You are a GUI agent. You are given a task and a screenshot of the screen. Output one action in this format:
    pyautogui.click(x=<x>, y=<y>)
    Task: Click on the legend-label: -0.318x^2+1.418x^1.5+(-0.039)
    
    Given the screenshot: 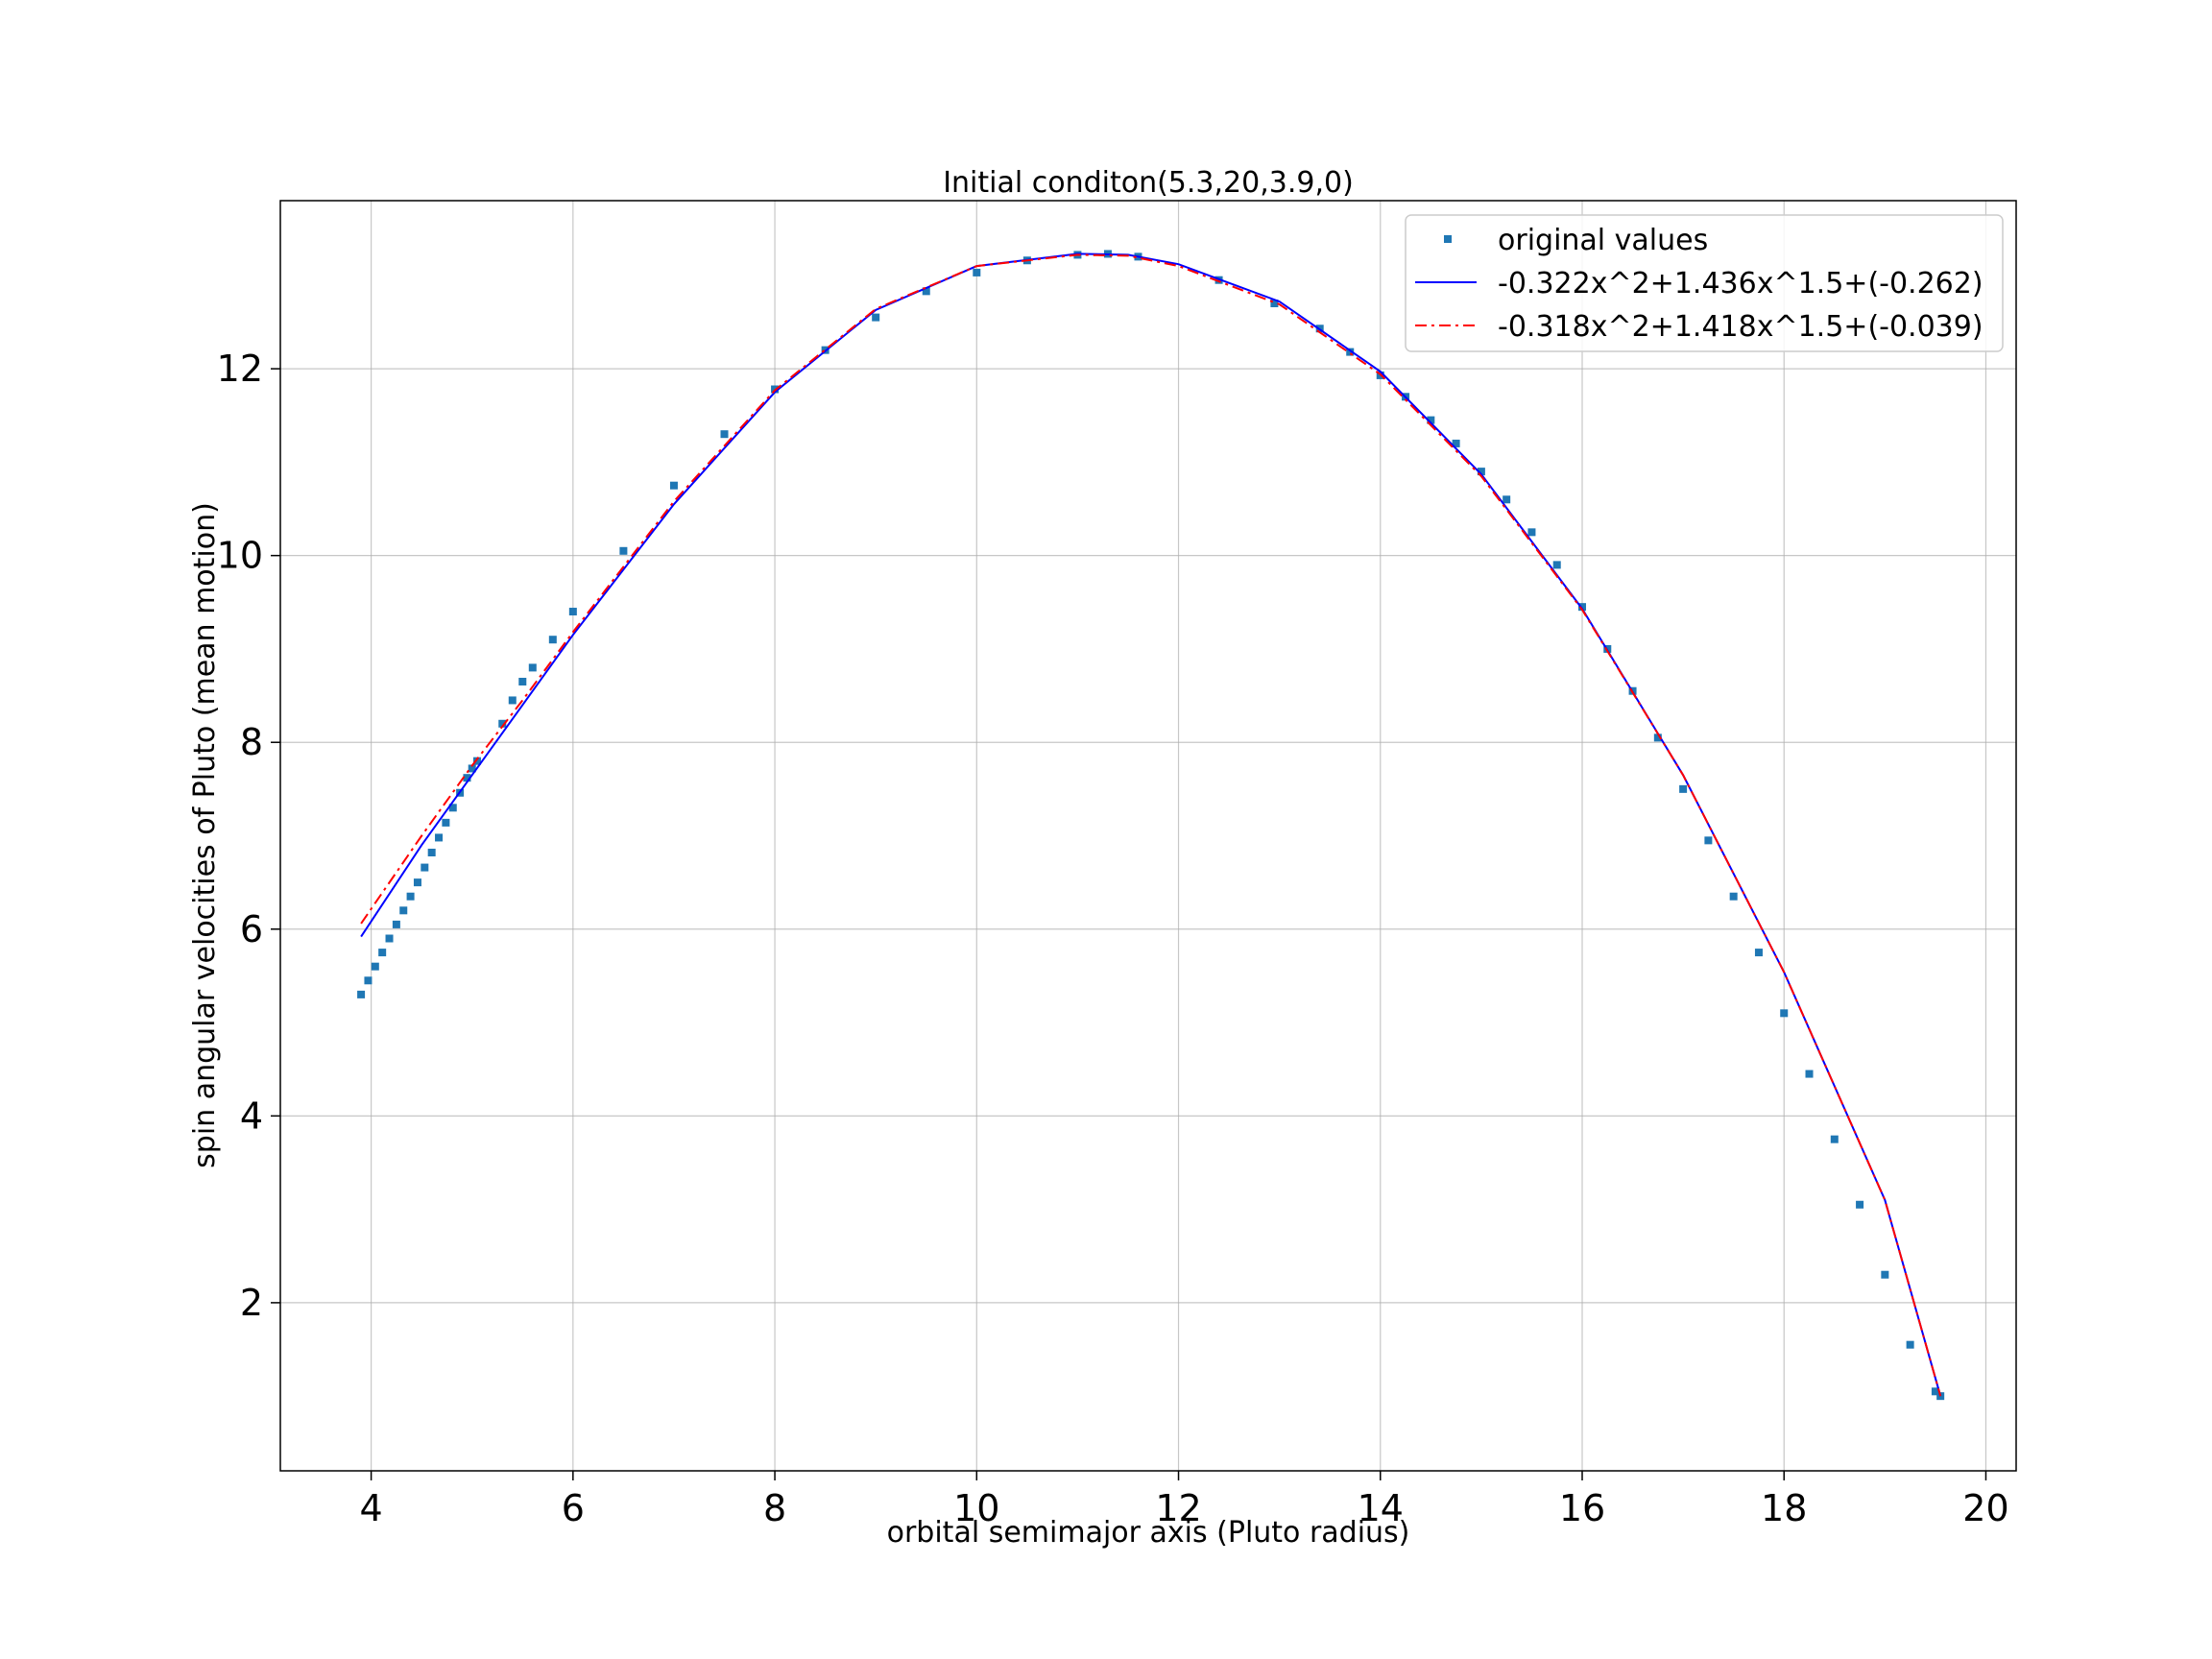 What is the action you would take?
    pyautogui.click(x=1741, y=327)
    